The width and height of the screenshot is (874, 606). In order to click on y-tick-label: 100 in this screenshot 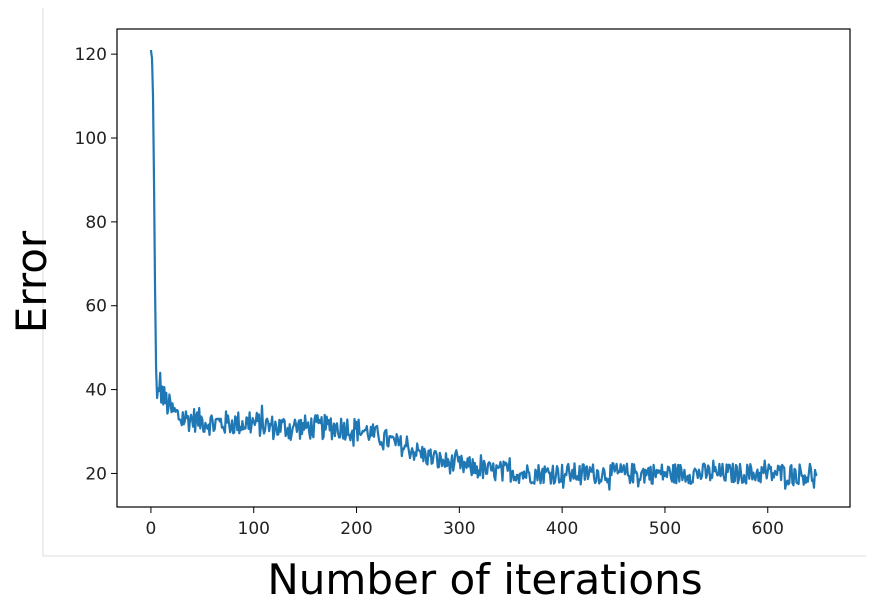, I will do `click(91, 139)`.